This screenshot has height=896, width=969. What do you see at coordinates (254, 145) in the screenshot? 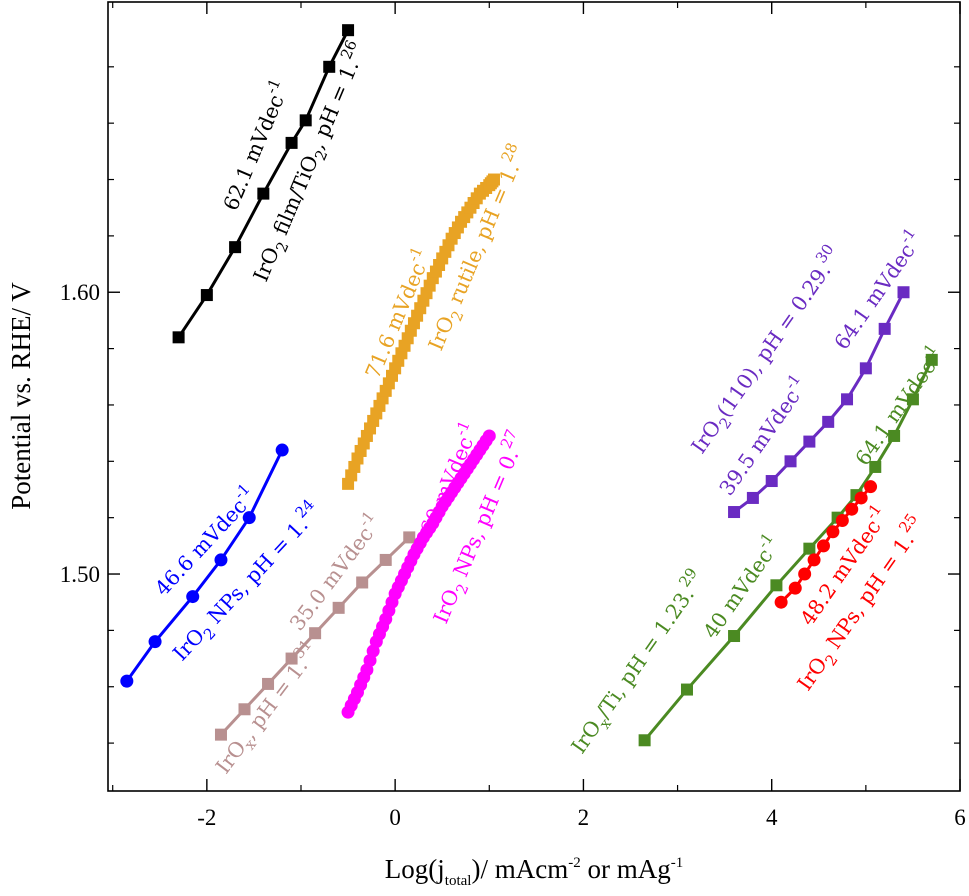
I see `annotation-label: 62.1 mVdec-1` at bounding box center [254, 145].